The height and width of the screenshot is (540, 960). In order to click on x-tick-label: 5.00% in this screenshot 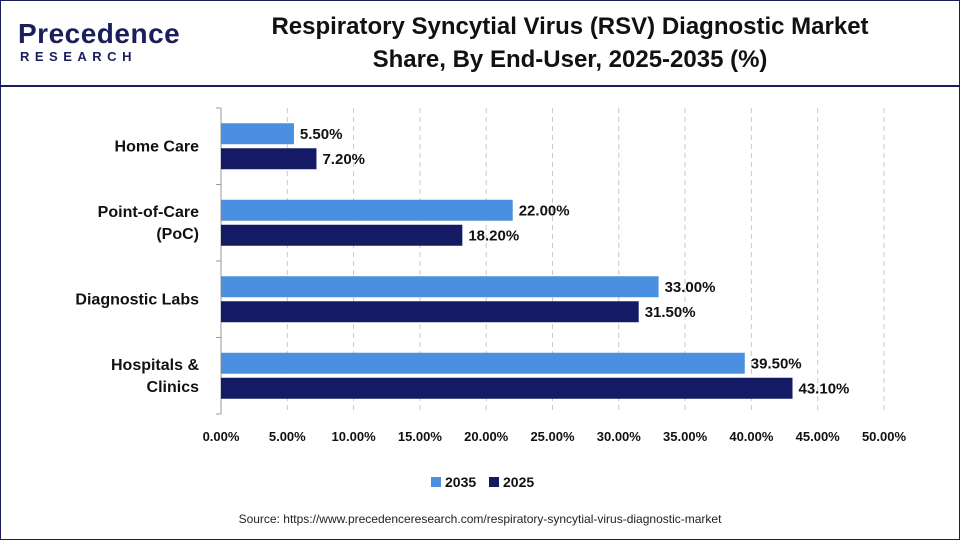, I will do `click(287, 436)`.